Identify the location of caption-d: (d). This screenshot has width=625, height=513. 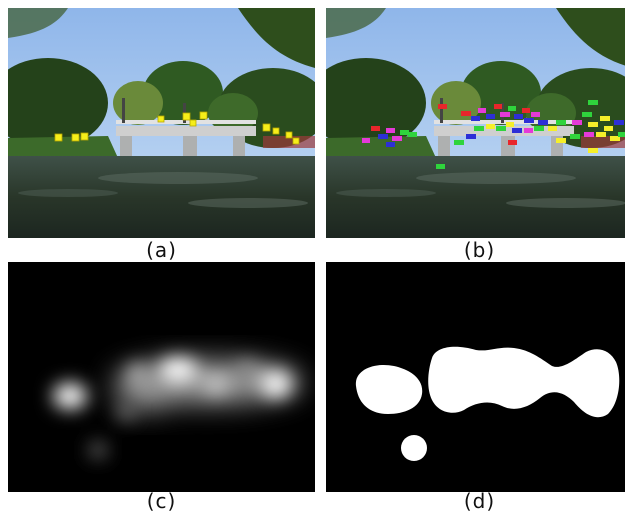
(479, 501).